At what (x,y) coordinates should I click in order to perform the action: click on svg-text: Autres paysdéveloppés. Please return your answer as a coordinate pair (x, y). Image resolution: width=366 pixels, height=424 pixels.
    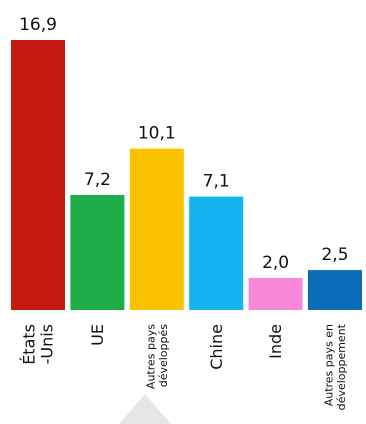
    Looking at the image, I should click on (157, 356).